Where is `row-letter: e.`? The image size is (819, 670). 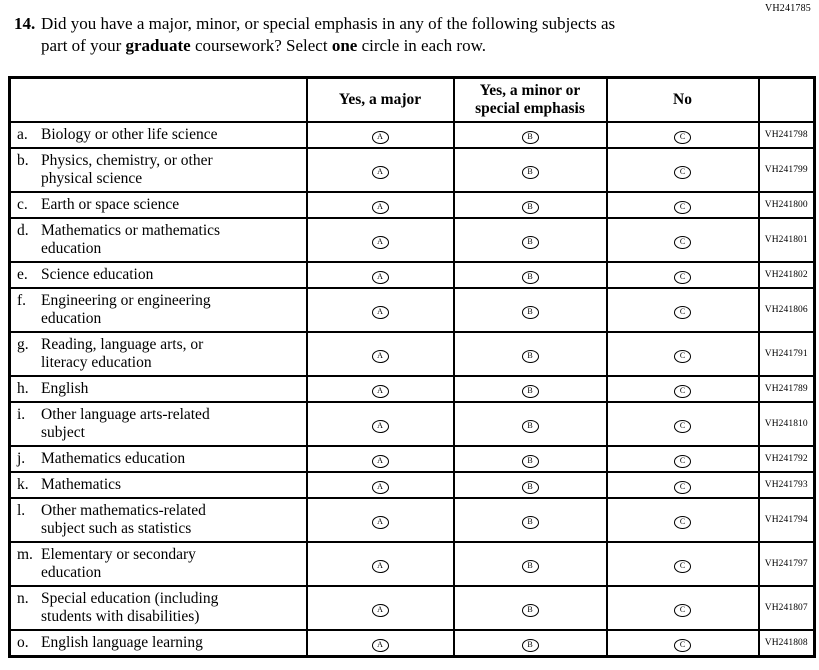
row-letter: e. is located at coordinates (22, 274).